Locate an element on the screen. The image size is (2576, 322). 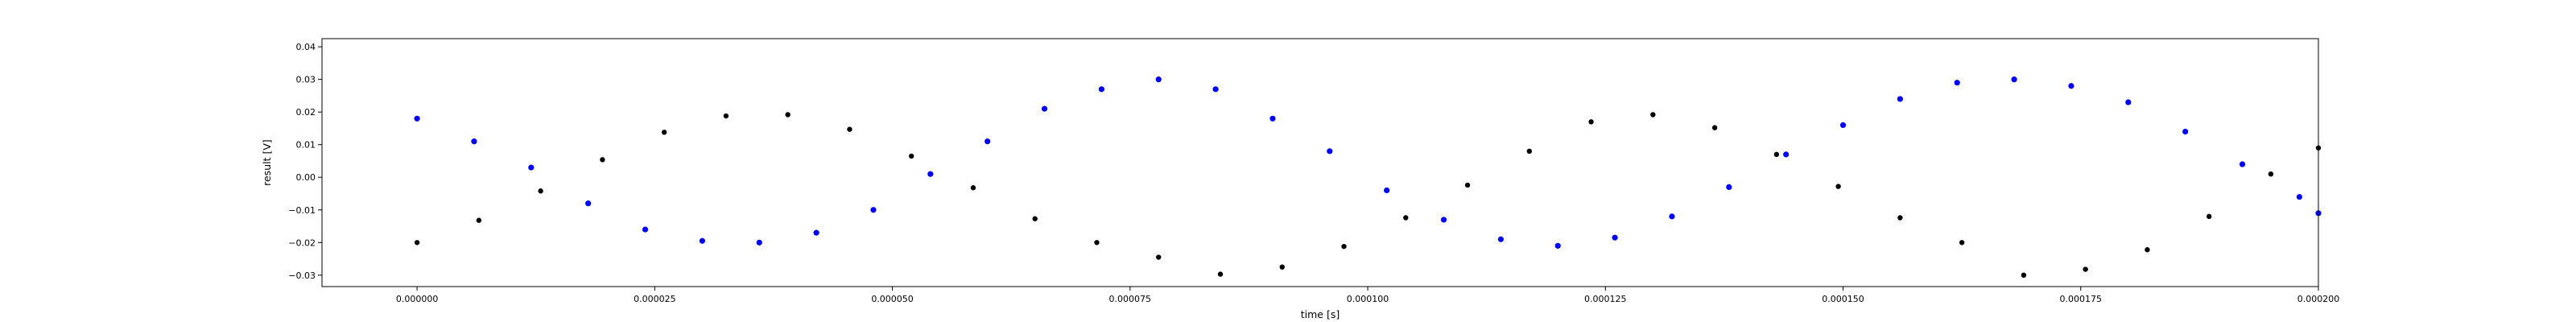
y-axis-label: result [V] is located at coordinates (267, 162).